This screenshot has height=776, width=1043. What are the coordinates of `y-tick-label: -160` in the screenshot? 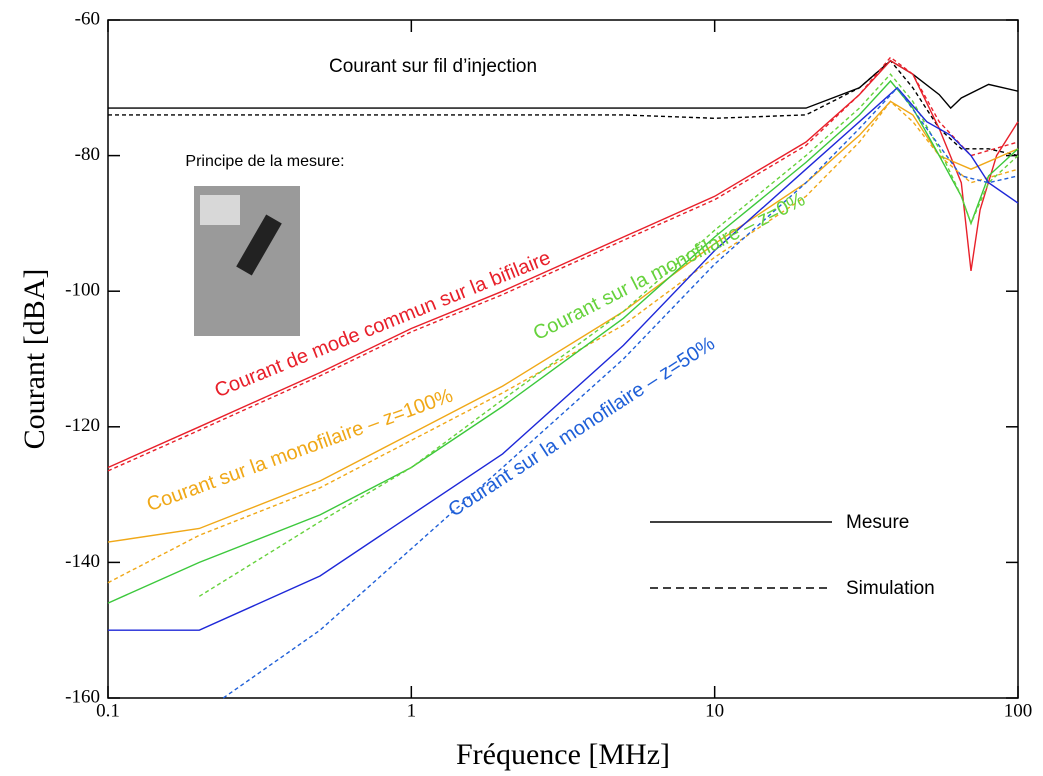 It's located at (82, 696).